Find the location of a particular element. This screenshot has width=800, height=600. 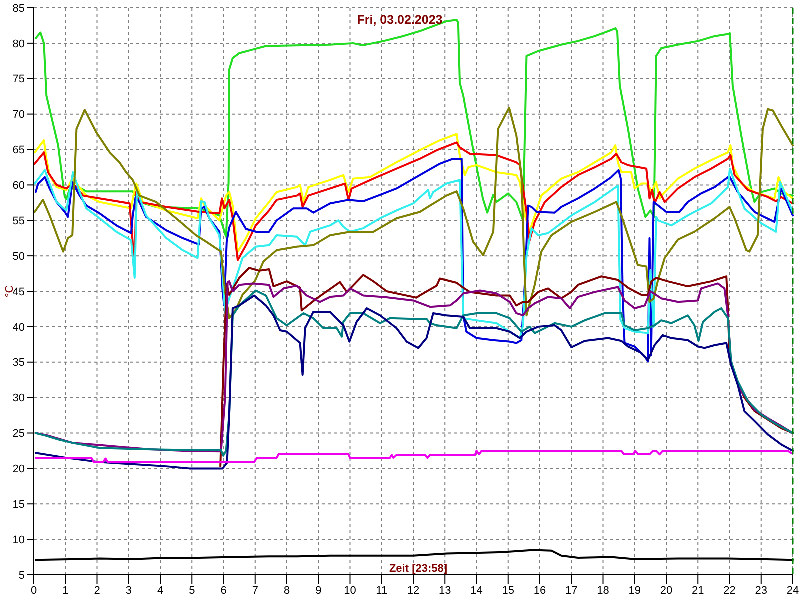

x-tick-label: 8 is located at coordinates (287, 591).